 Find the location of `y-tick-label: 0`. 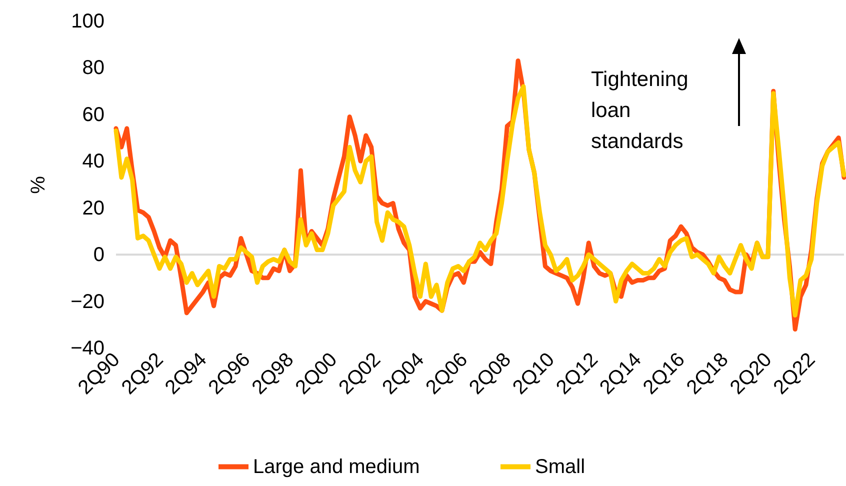

y-tick-label: 0 is located at coordinates (98, 255).